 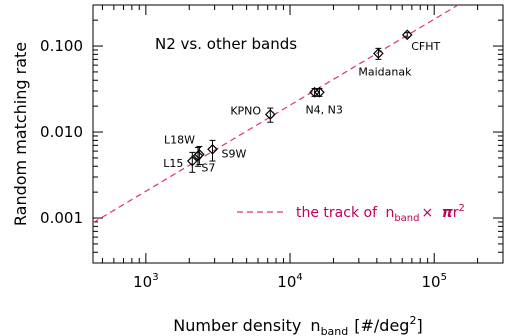 I want to click on y-axis-title: Random matching rate, so click(x=20, y=134).